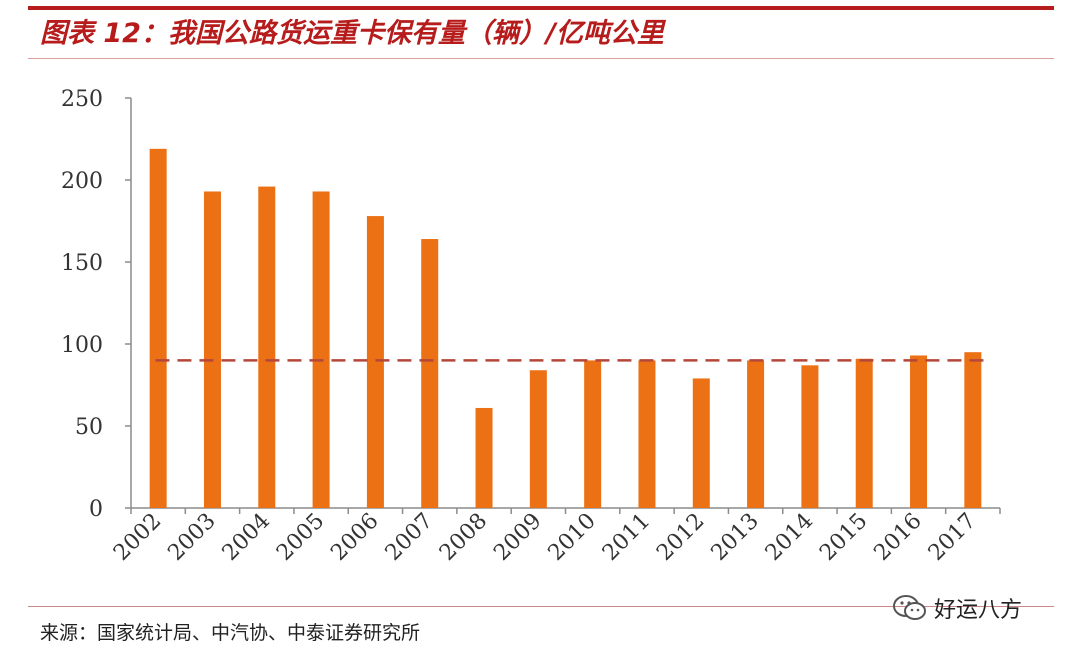  I want to click on bar-2005, so click(321, 350).